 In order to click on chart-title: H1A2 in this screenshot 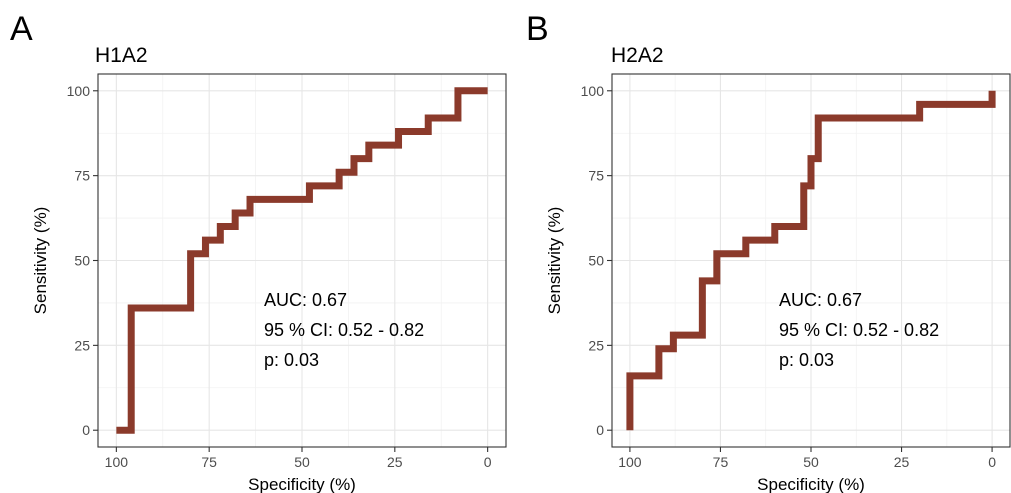, I will do `click(121, 55)`.